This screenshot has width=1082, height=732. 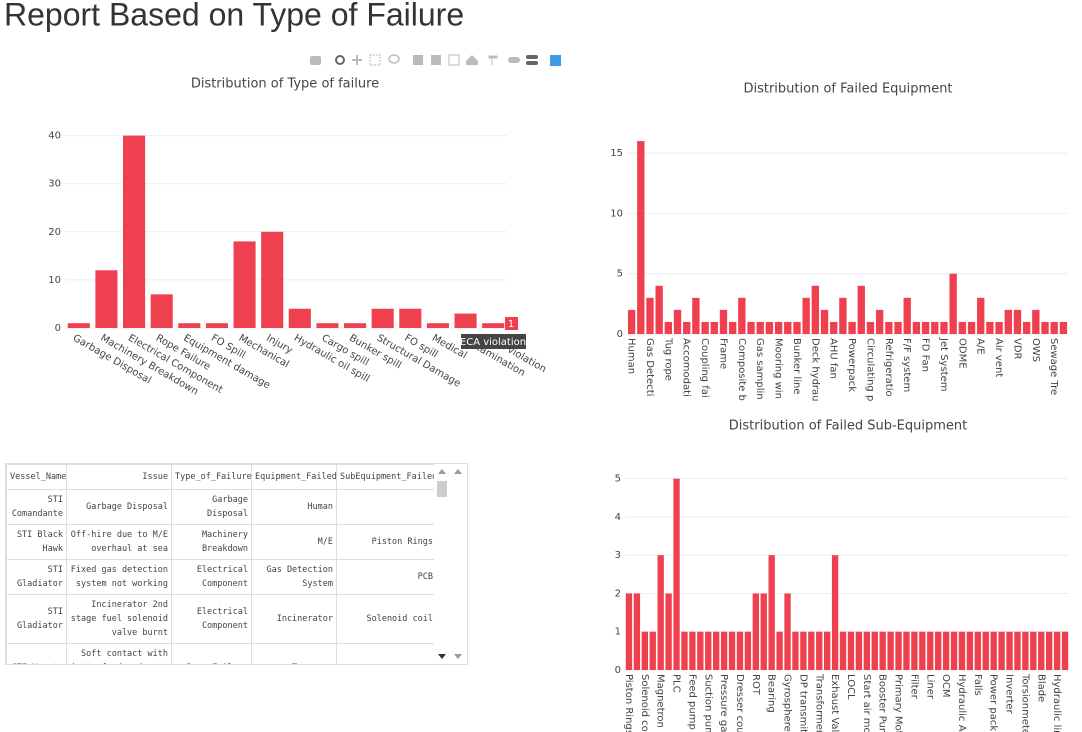 I want to click on table-cell: Off-hire due to M/E overhaul at sea, so click(x=119, y=542).